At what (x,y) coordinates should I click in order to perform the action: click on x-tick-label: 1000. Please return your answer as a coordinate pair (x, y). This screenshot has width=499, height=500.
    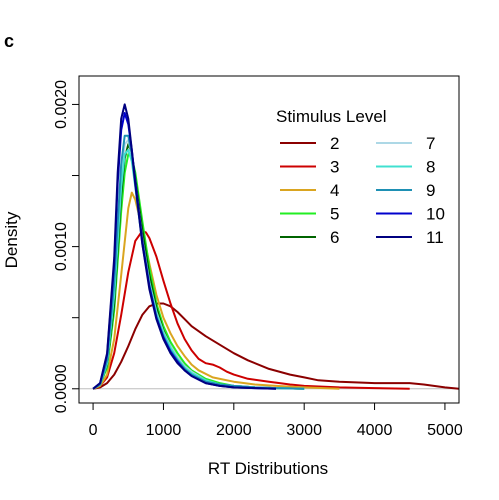
    Looking at the image, I should click on (164, 430).